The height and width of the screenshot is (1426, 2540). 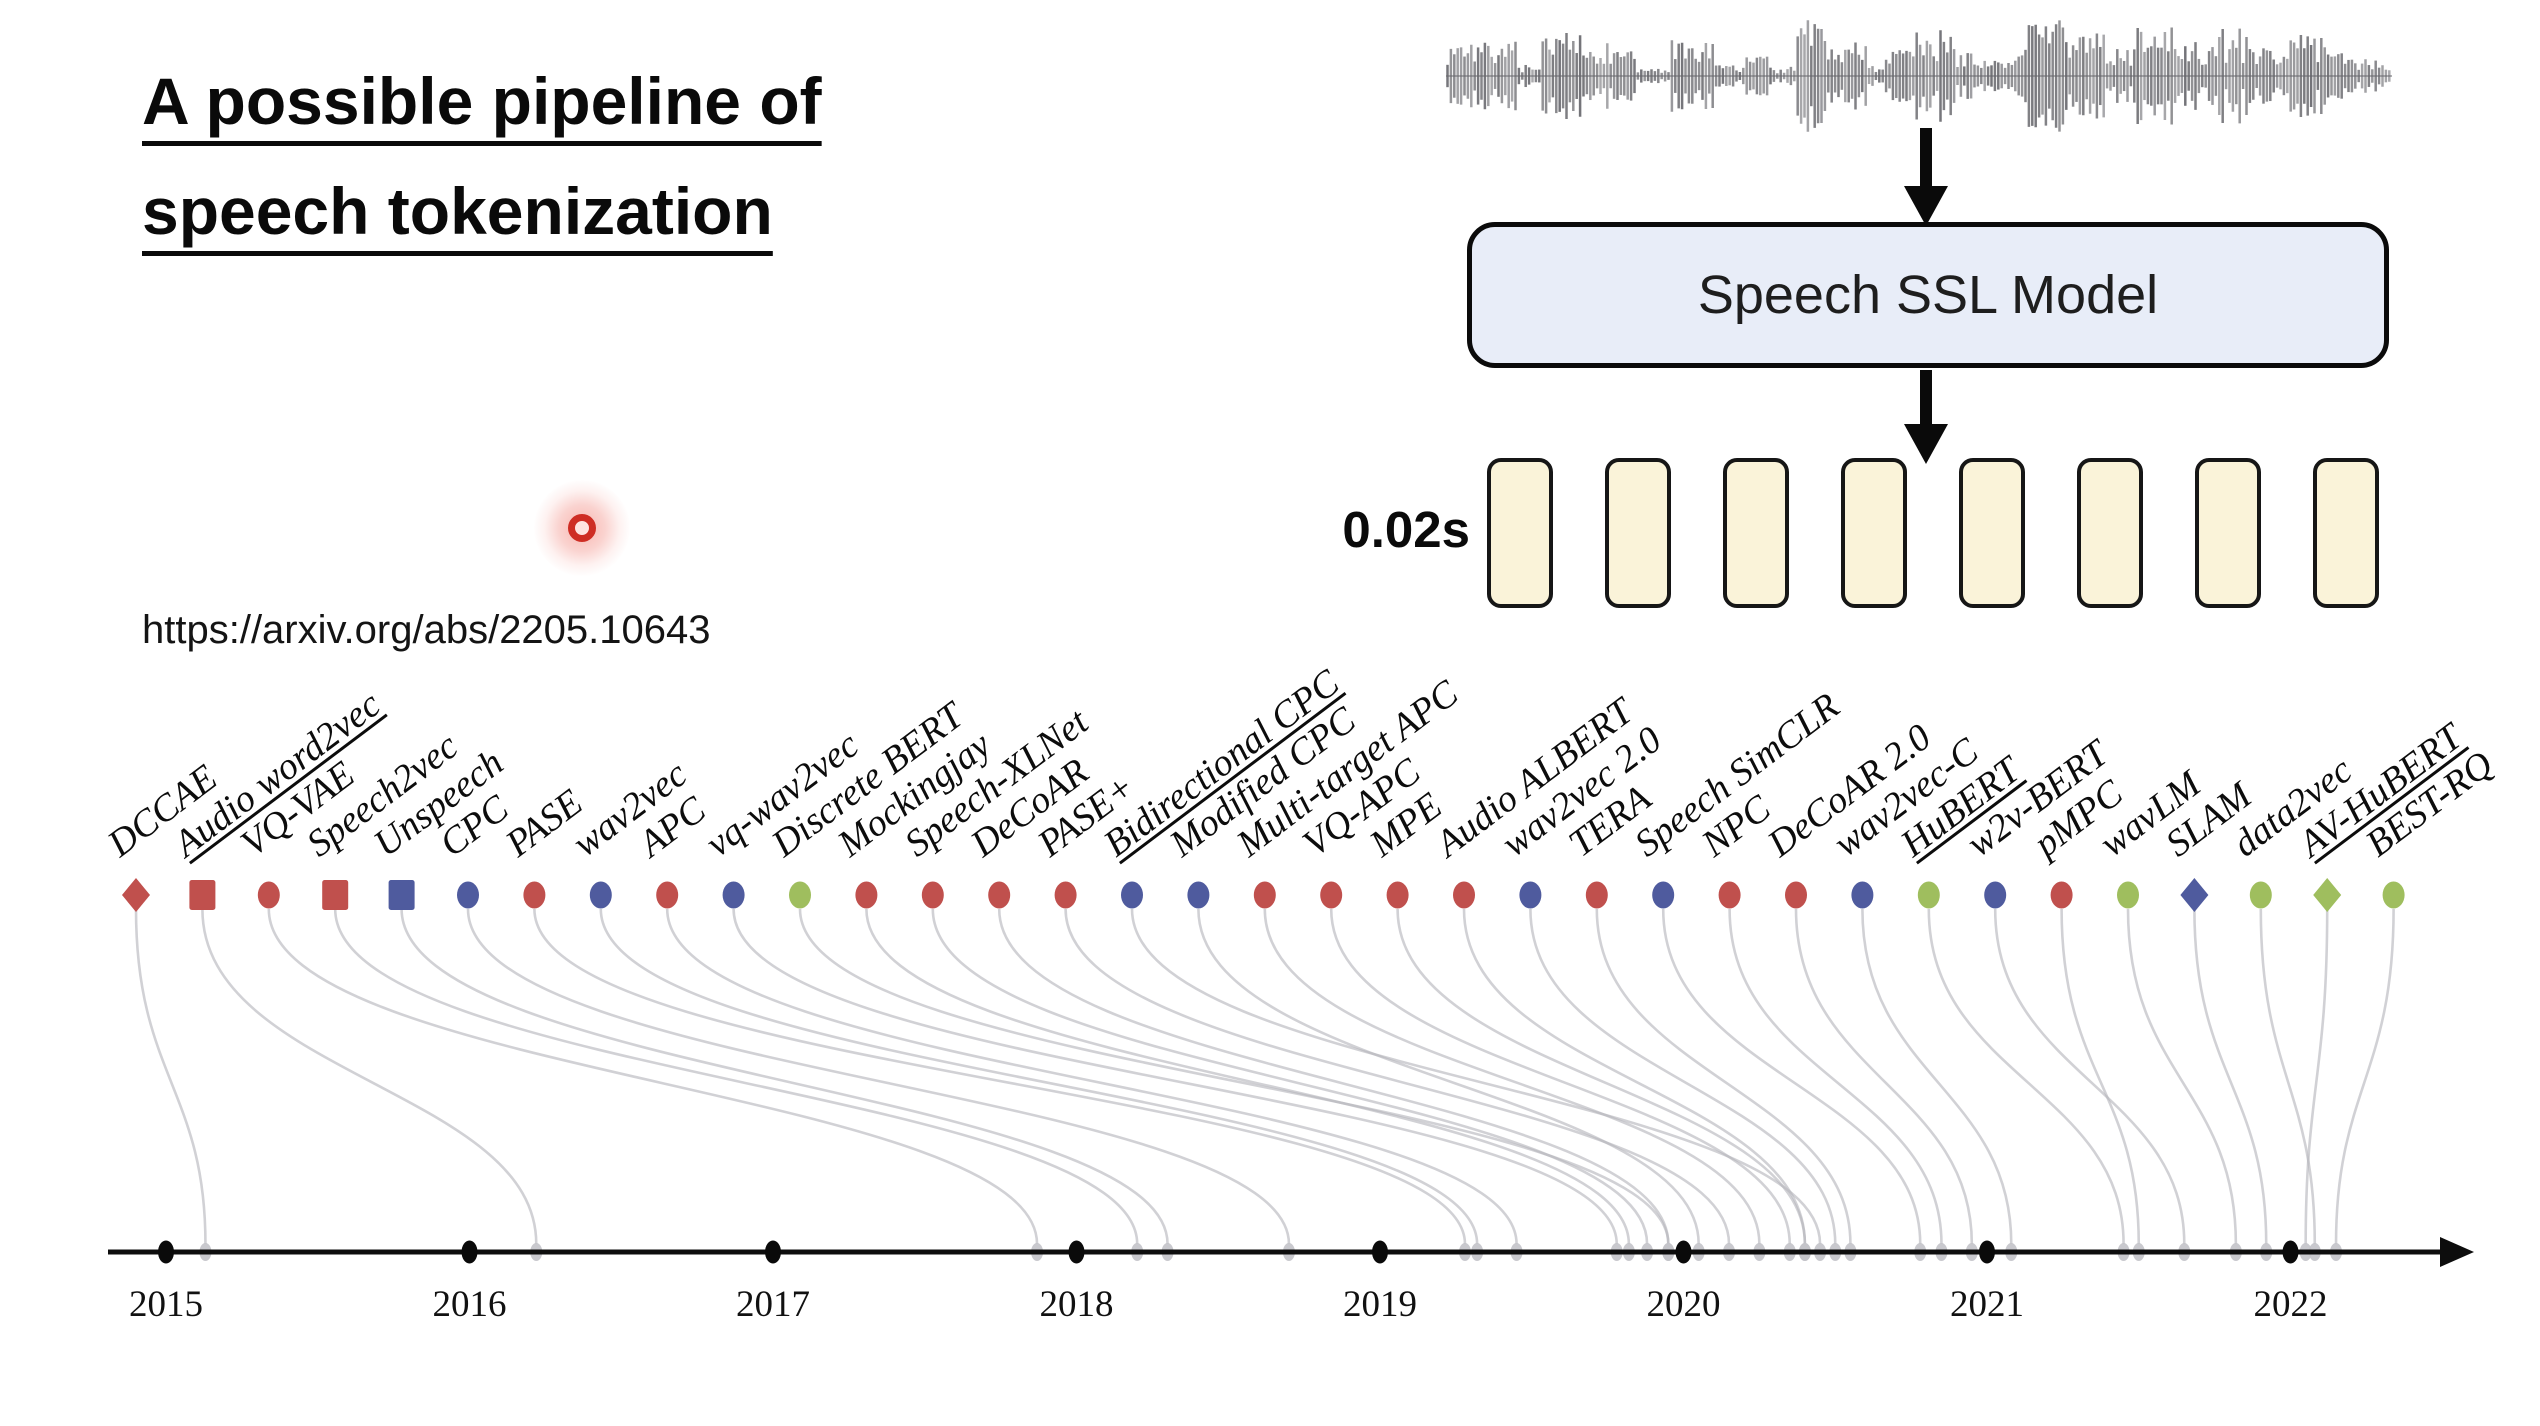 What do you see at coordinates (1076, 1304) in the screenshot?
I see `timeline-year-label: 2018` at bounding box center [1076, 1304].